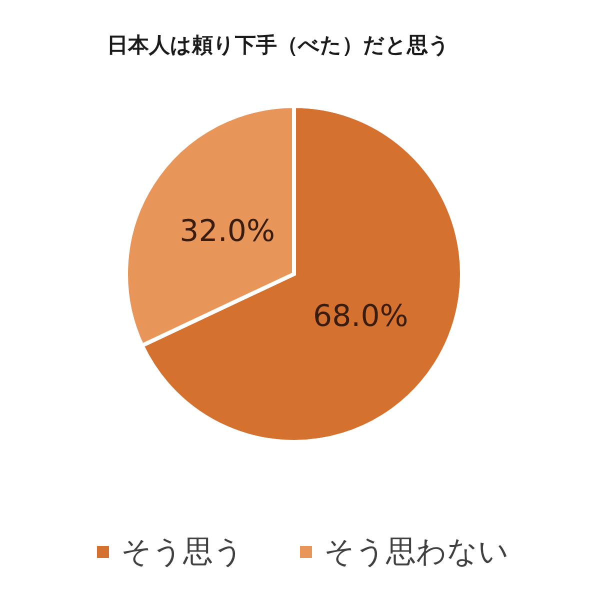 The height and width of the screenshot is (600, 600). What do you see at coordinates (416, 552) in the screenshot?
I see `legend-label: そう思わない` at bounding box center [416, 552].